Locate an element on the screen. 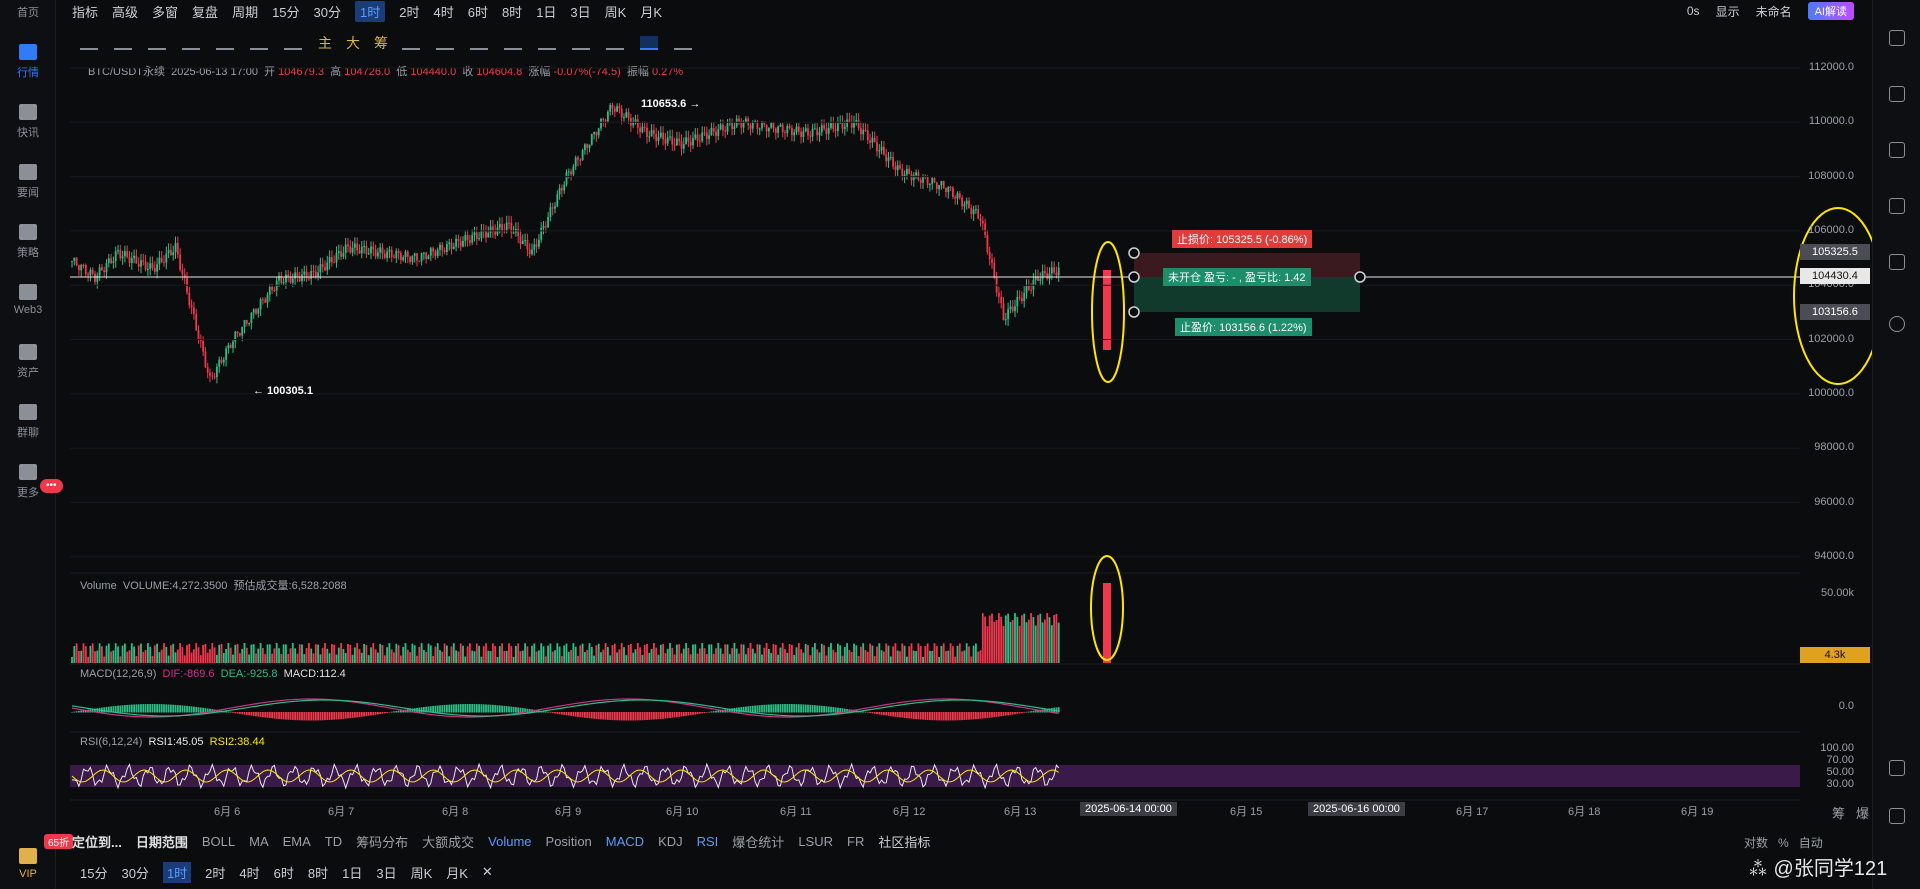  chip-toggle: 筹 is located at coordinates (1839, 813).